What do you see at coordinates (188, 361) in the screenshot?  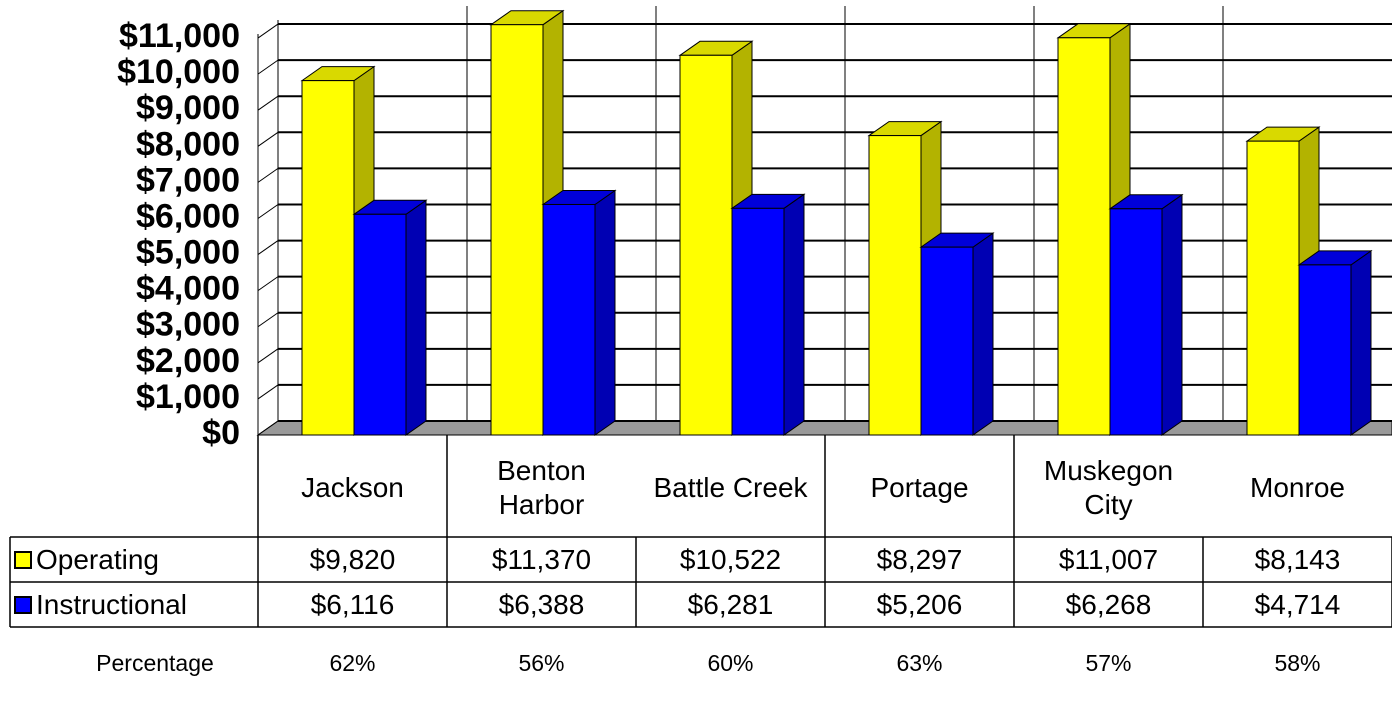 I see `y-tick-label: $2,000` at bounding box center [188, 361].